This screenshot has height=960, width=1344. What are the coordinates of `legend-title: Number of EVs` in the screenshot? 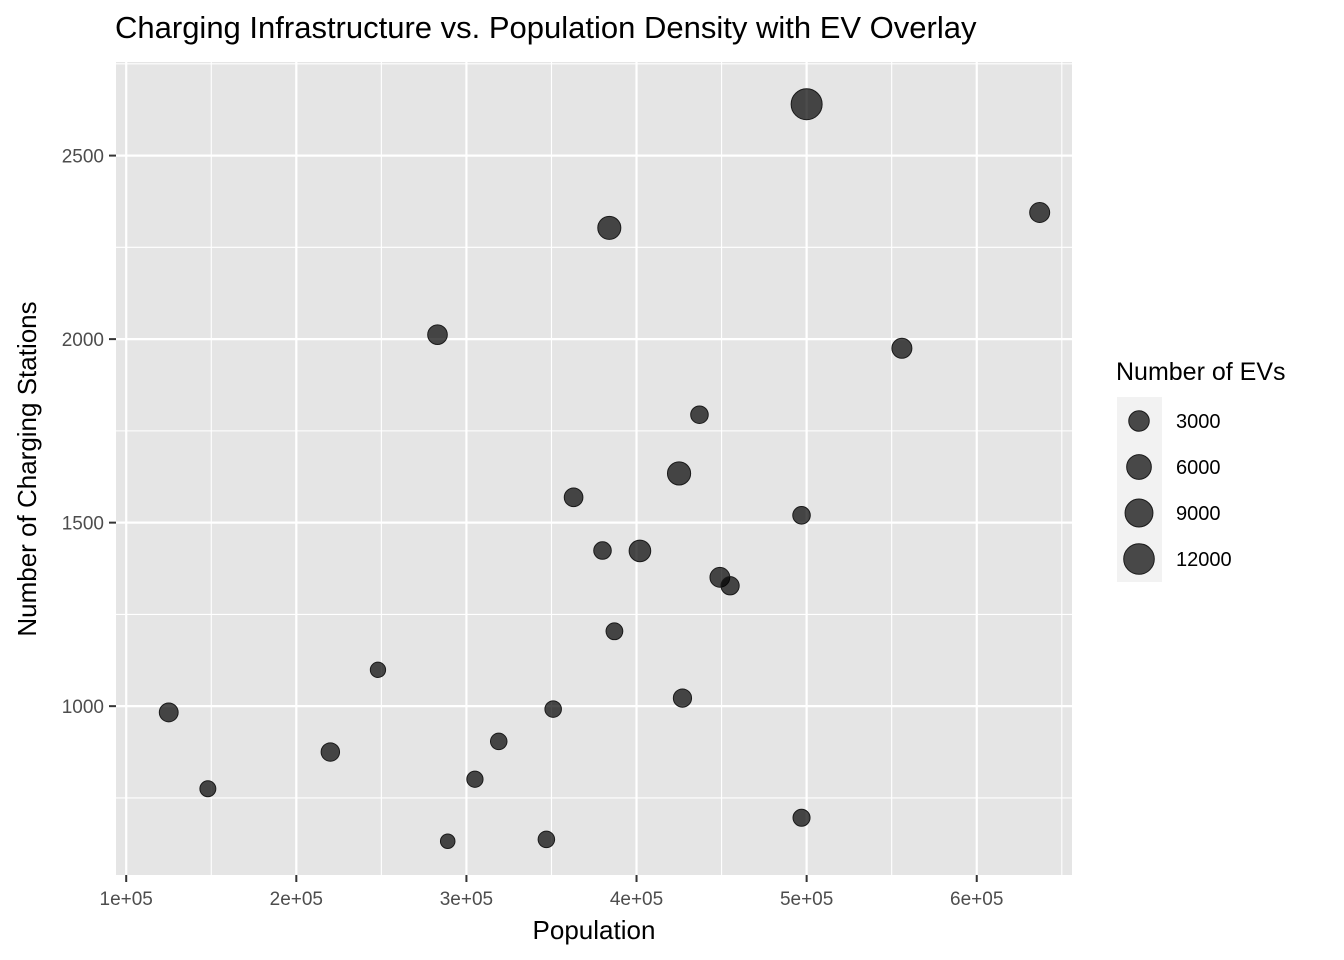 It's located at (1201, 372).